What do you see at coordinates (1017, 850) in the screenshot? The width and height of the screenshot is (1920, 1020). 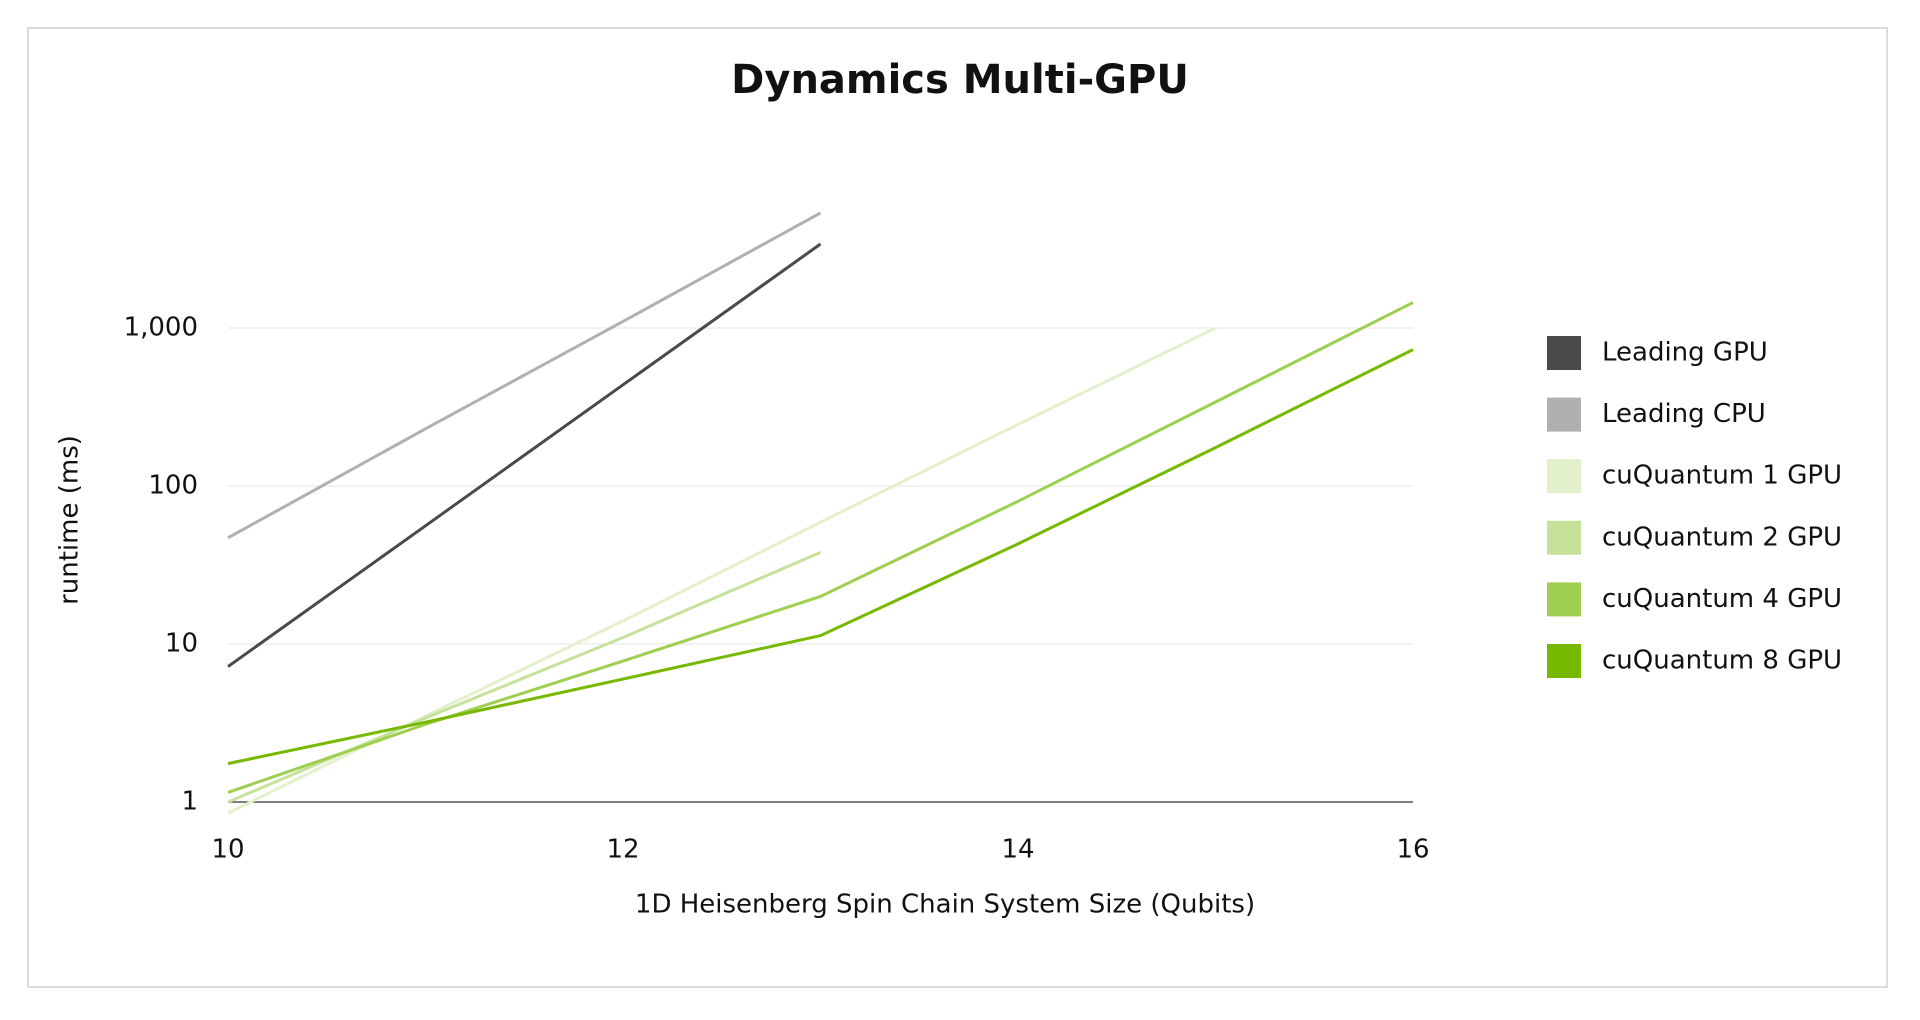 I see `x-tick-label: 14` at bounding box center [1017, 850].